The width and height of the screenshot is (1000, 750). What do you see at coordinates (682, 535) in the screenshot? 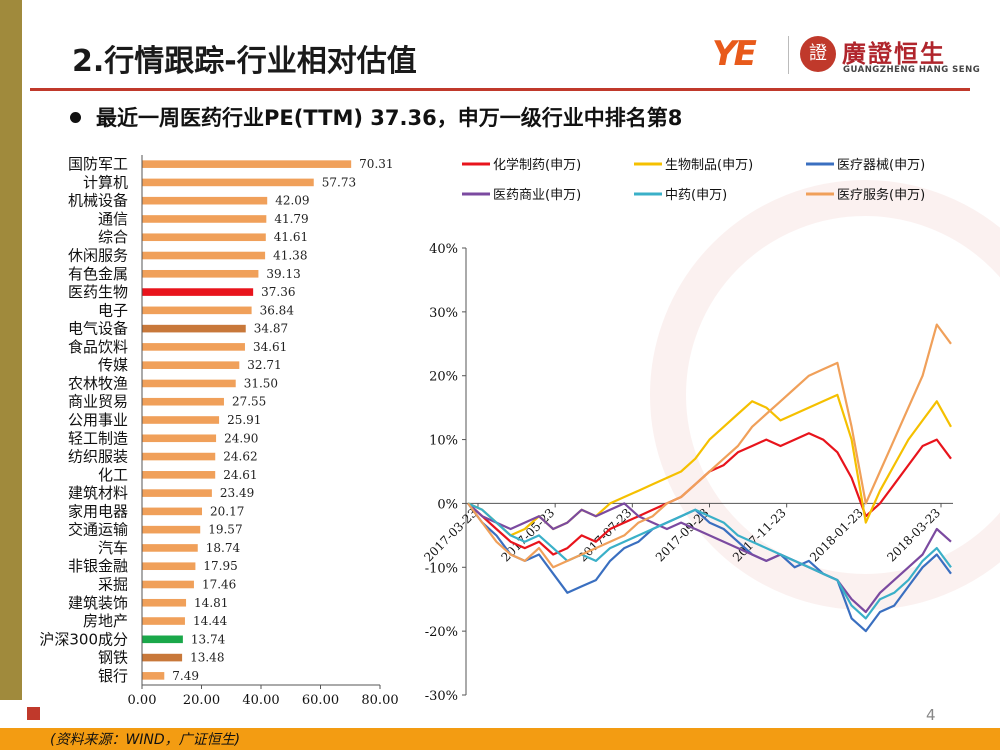
I see `x-tick-label: 2017-09-23` at bounding box center [682, 535].